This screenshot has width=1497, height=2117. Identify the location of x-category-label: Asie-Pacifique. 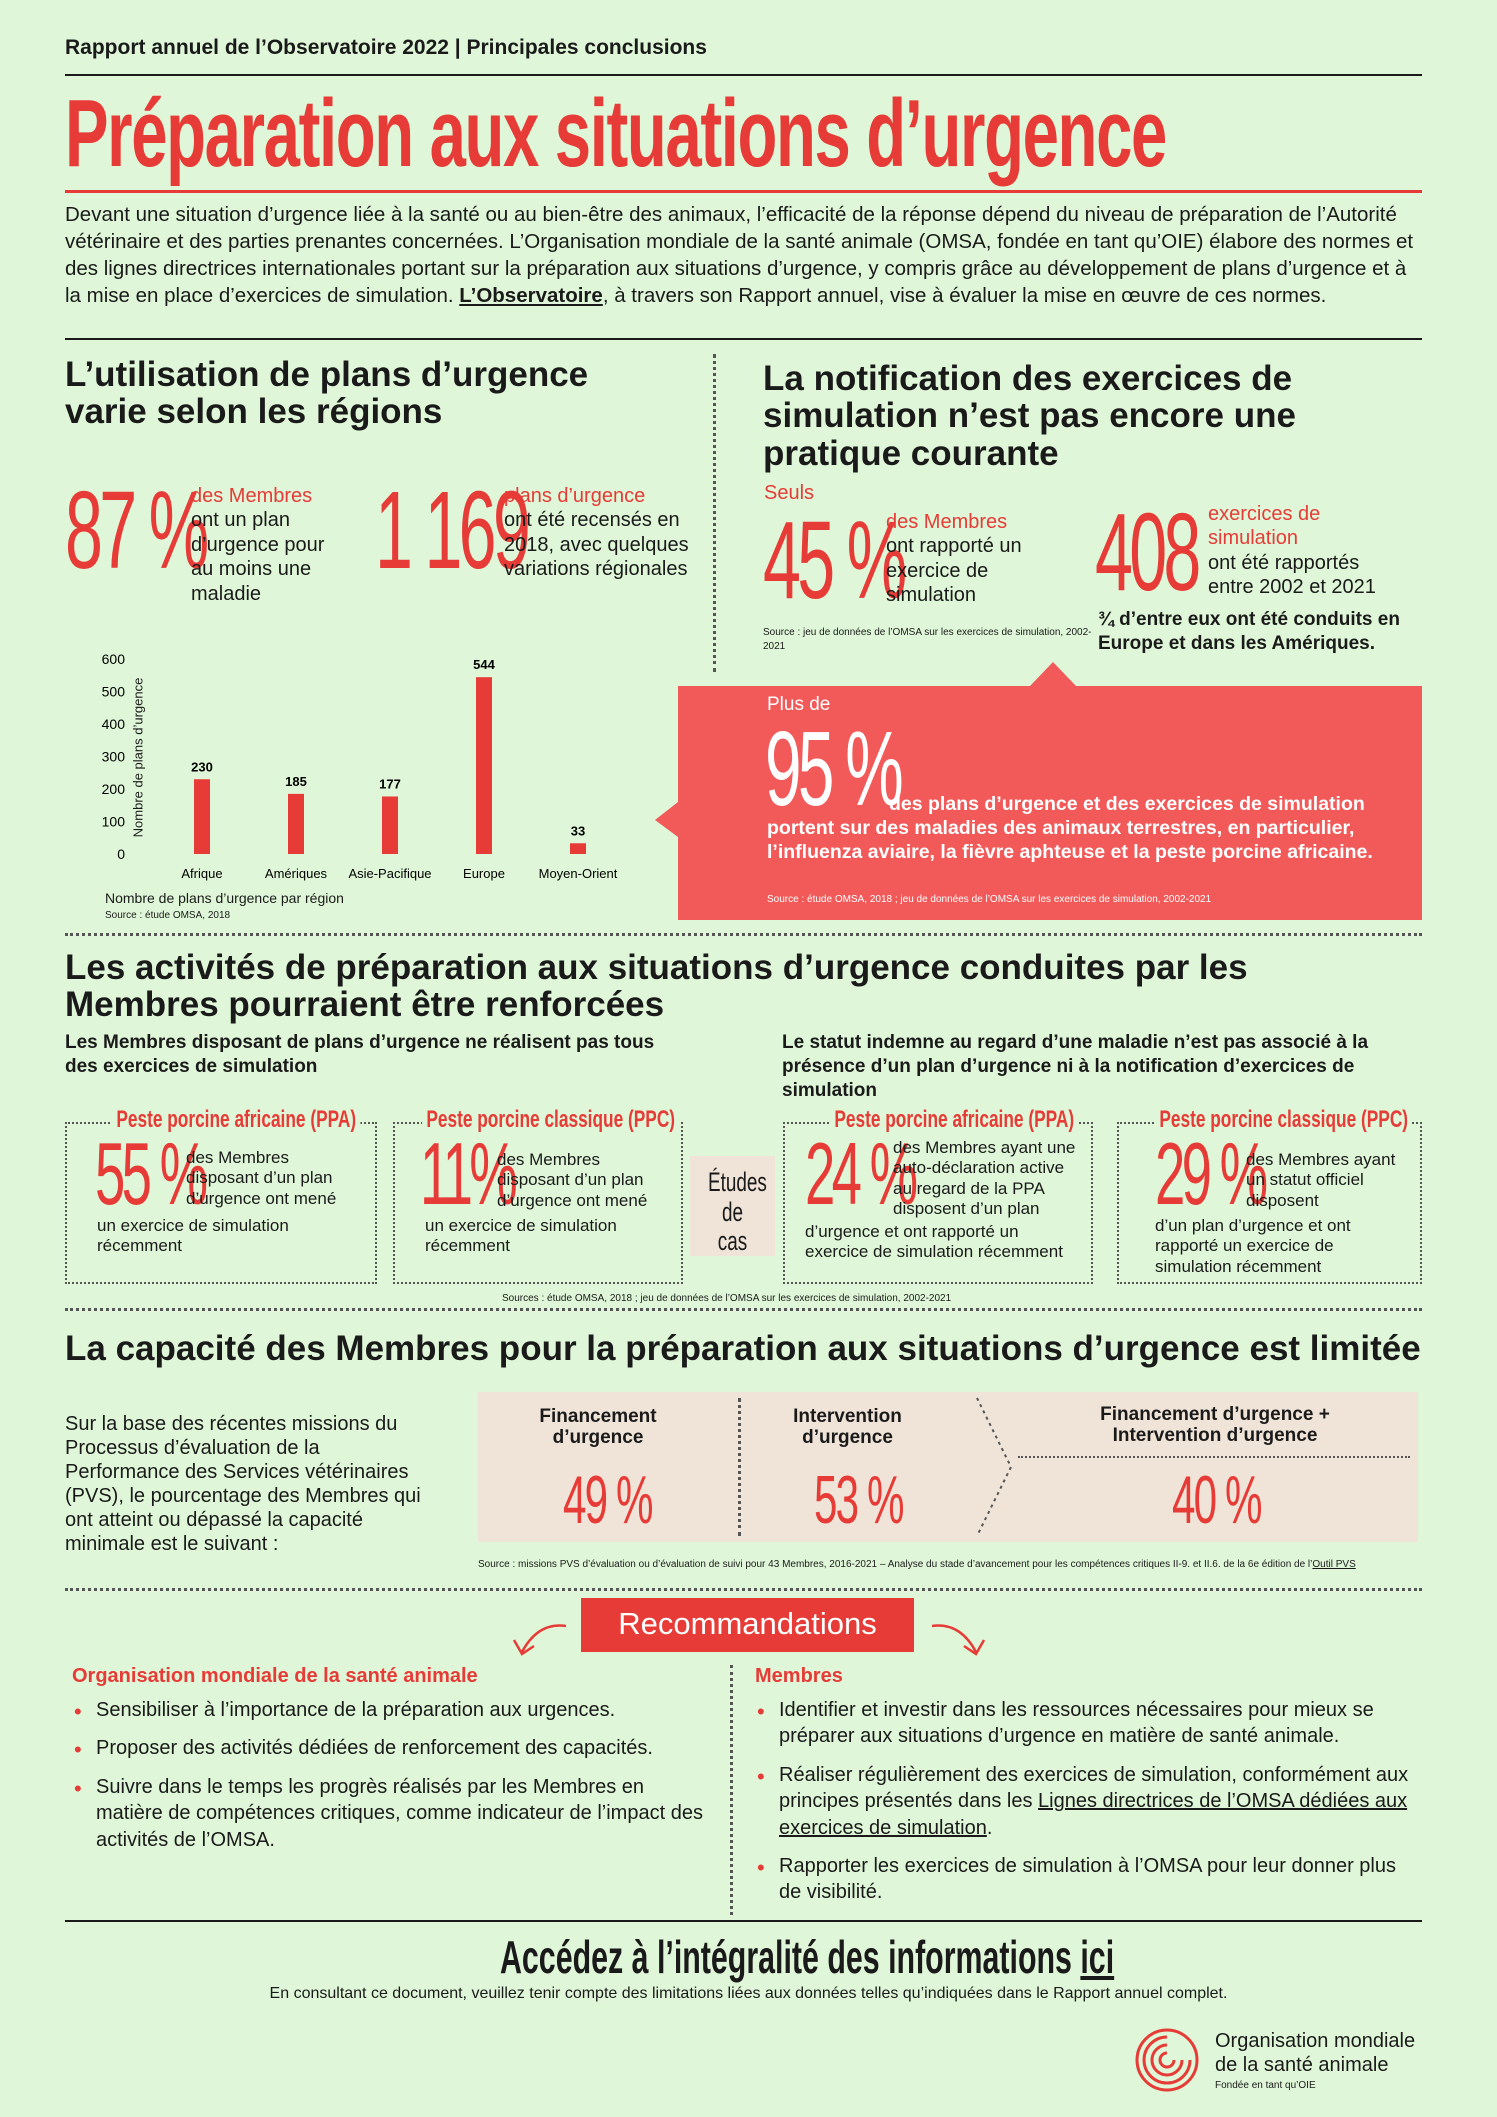
(389, 873).